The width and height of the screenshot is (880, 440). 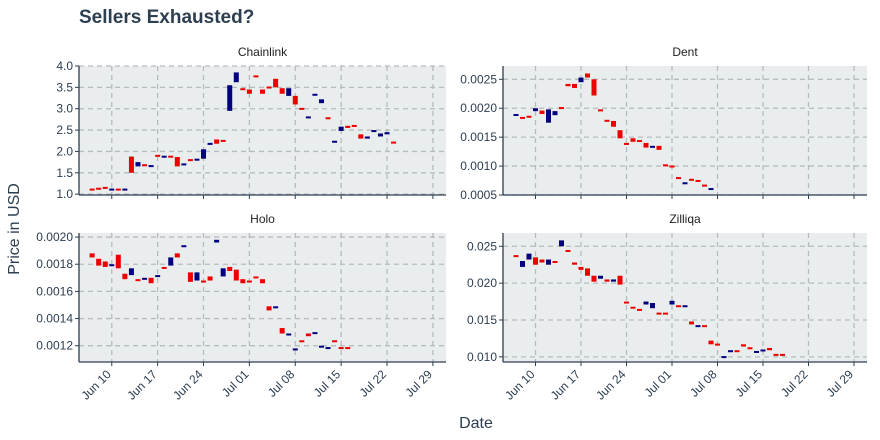 I want to click on y-tick-label: 1.5, so click(x=64, y=173).